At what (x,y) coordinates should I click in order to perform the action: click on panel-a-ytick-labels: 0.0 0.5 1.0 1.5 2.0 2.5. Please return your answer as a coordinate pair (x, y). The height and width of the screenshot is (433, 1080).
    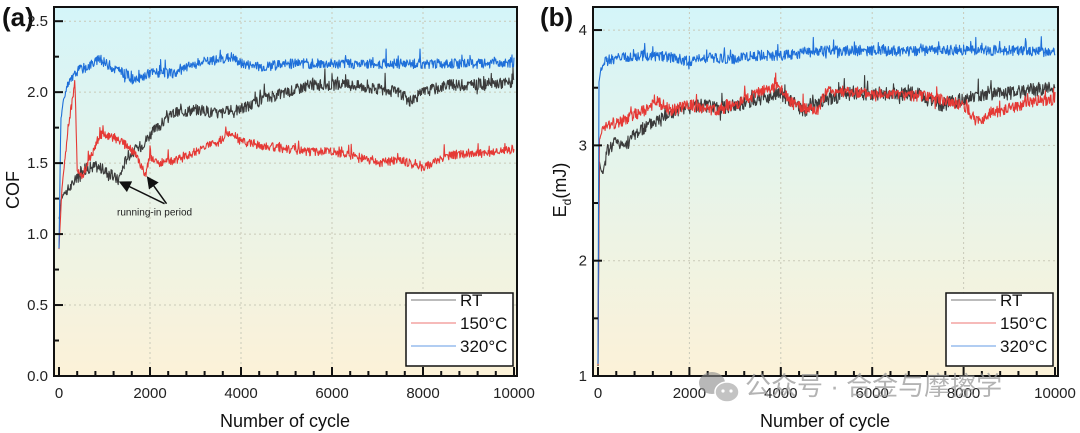
    Looking at the image, I should click on (37, 199).